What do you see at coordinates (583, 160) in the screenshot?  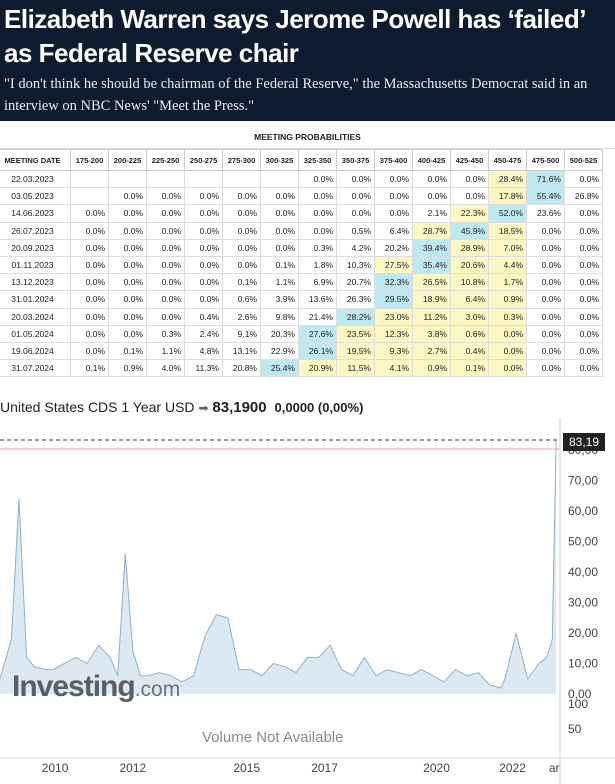 I see `col-header-range: 500-525` at bounding box center [583, 160].